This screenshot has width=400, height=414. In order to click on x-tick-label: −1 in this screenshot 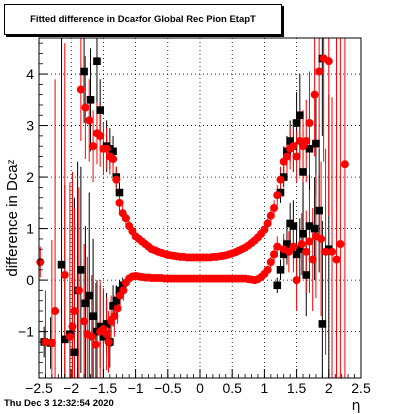, I will do `click(136, 388)`.